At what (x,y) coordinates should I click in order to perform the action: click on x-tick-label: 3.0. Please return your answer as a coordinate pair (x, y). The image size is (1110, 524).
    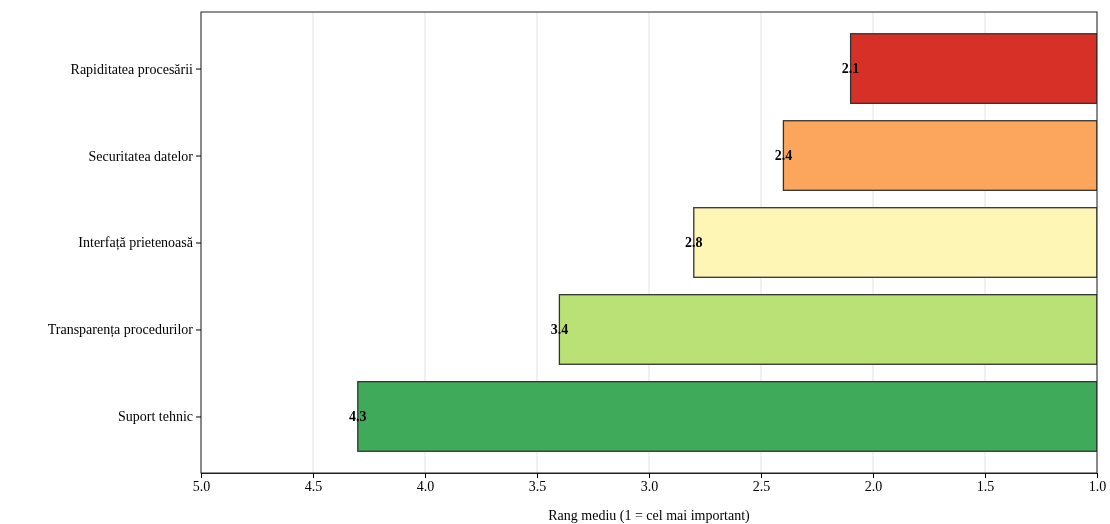
    Looking at the image, I should click on (649, 486).